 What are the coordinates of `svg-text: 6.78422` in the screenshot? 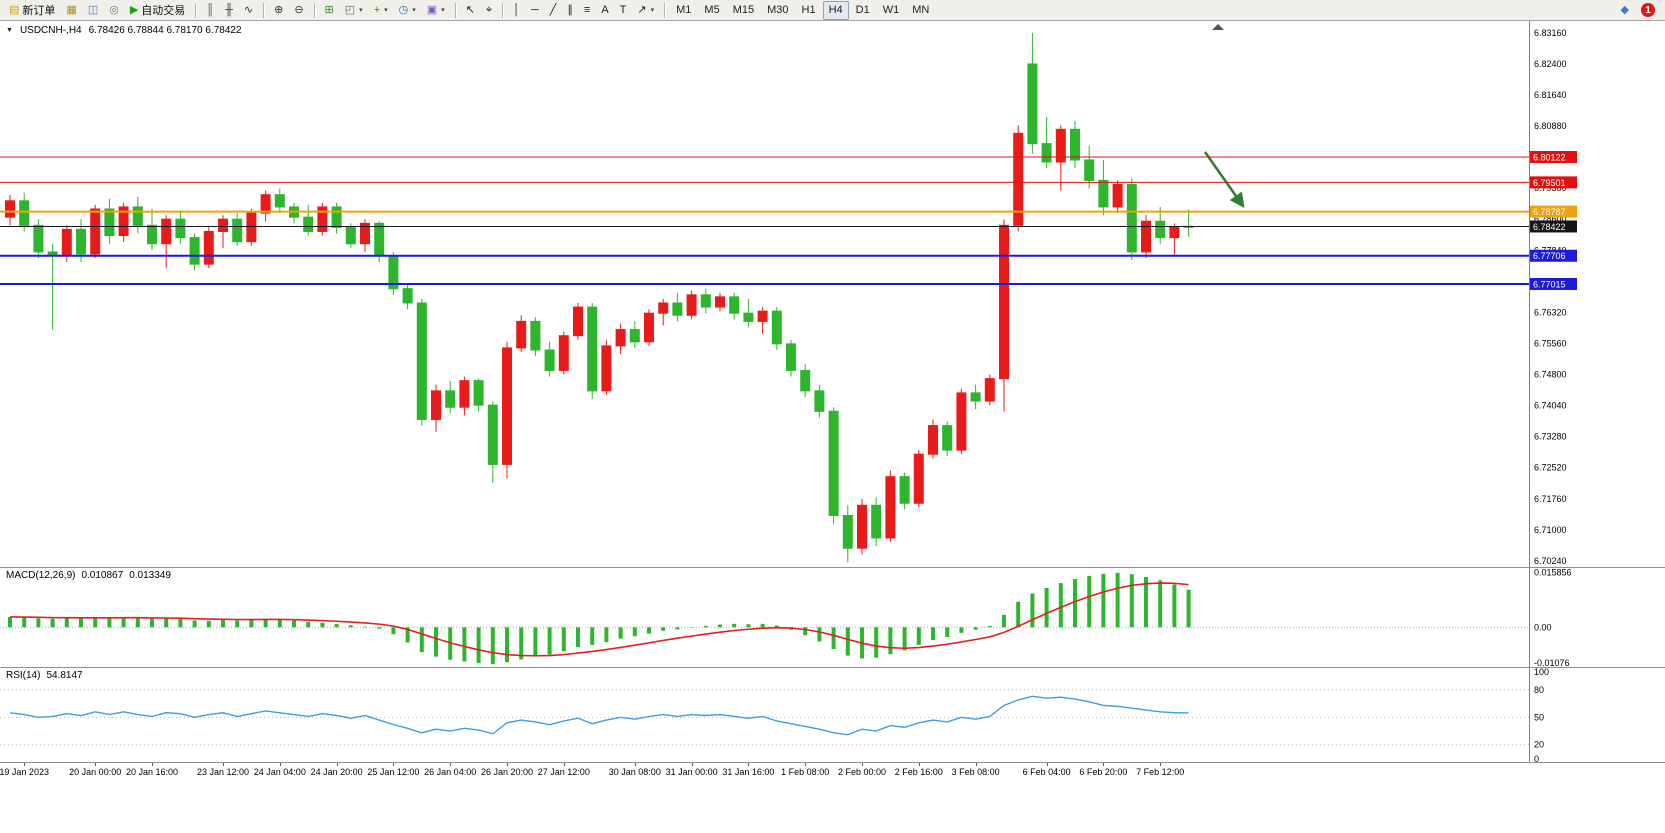 It's located at (1549, 227).